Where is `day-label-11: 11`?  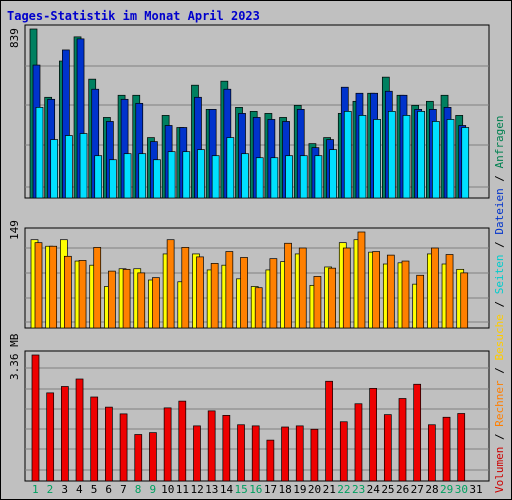 day-label-11: 11 is located at coordinates (182, 489).